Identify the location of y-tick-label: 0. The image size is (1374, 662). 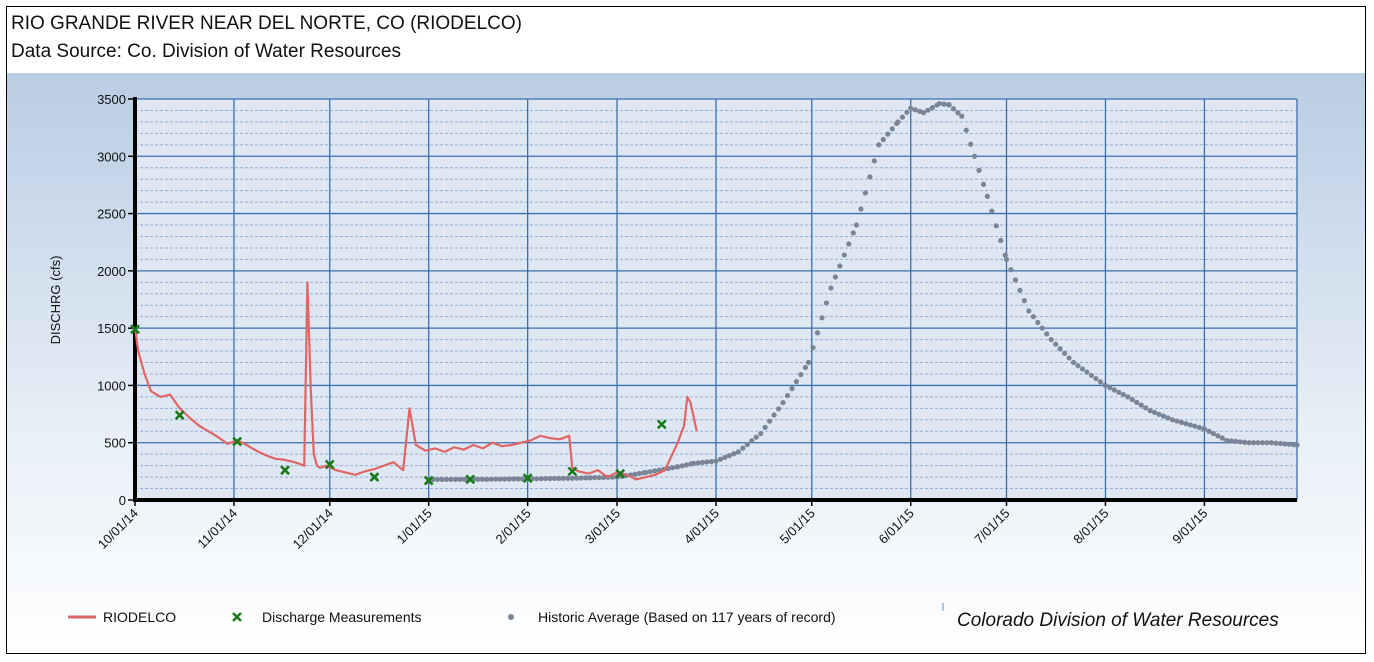
(122, 500).